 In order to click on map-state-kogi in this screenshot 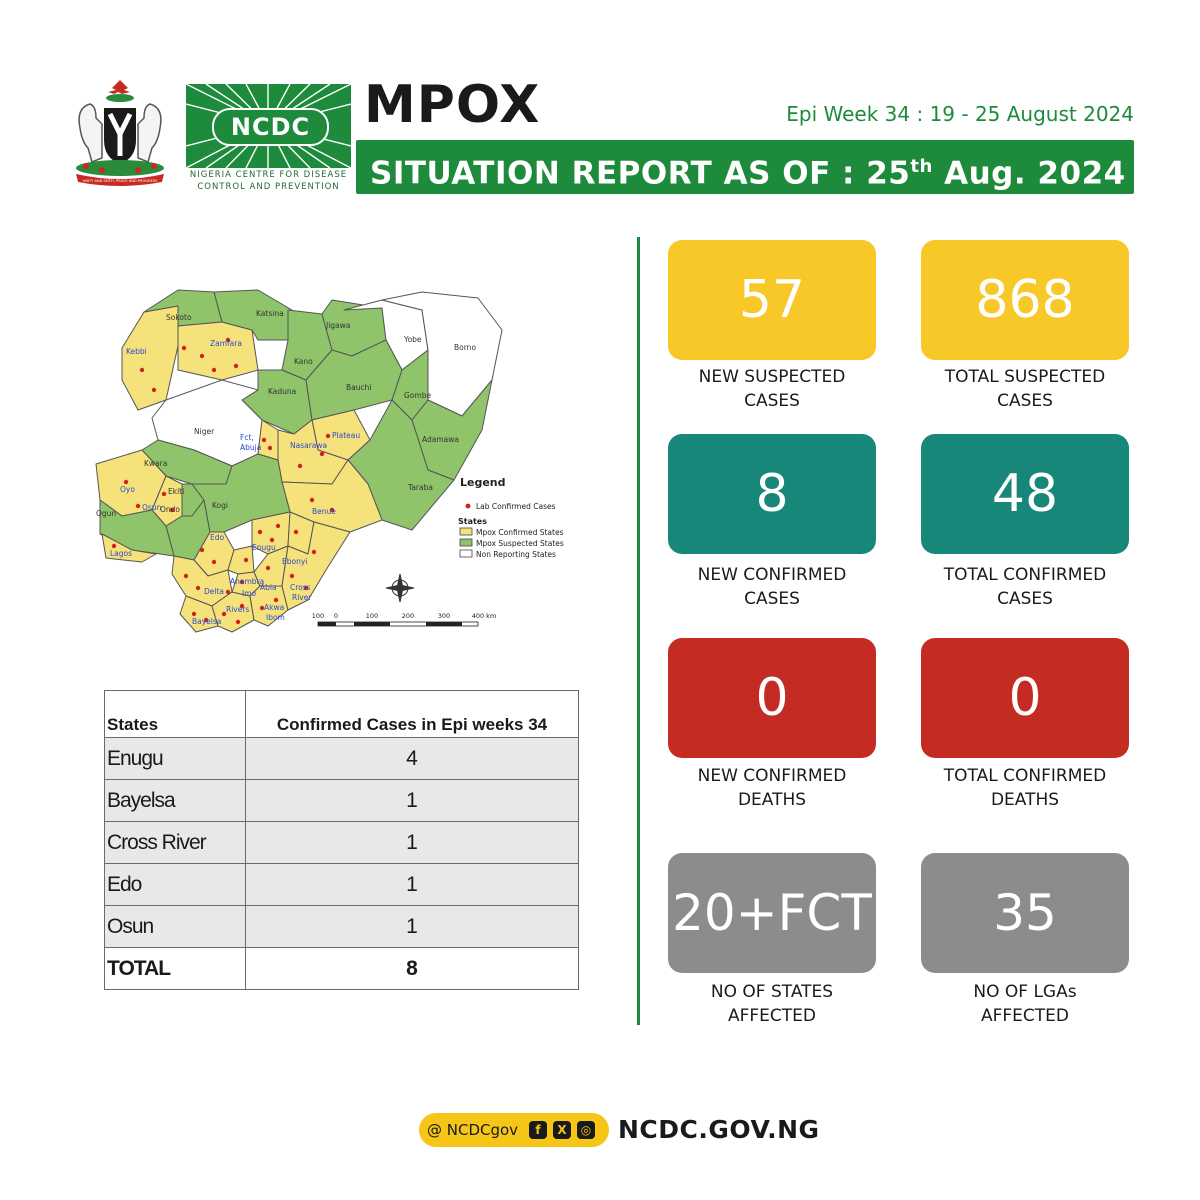, I will do `click(241, 493)`.